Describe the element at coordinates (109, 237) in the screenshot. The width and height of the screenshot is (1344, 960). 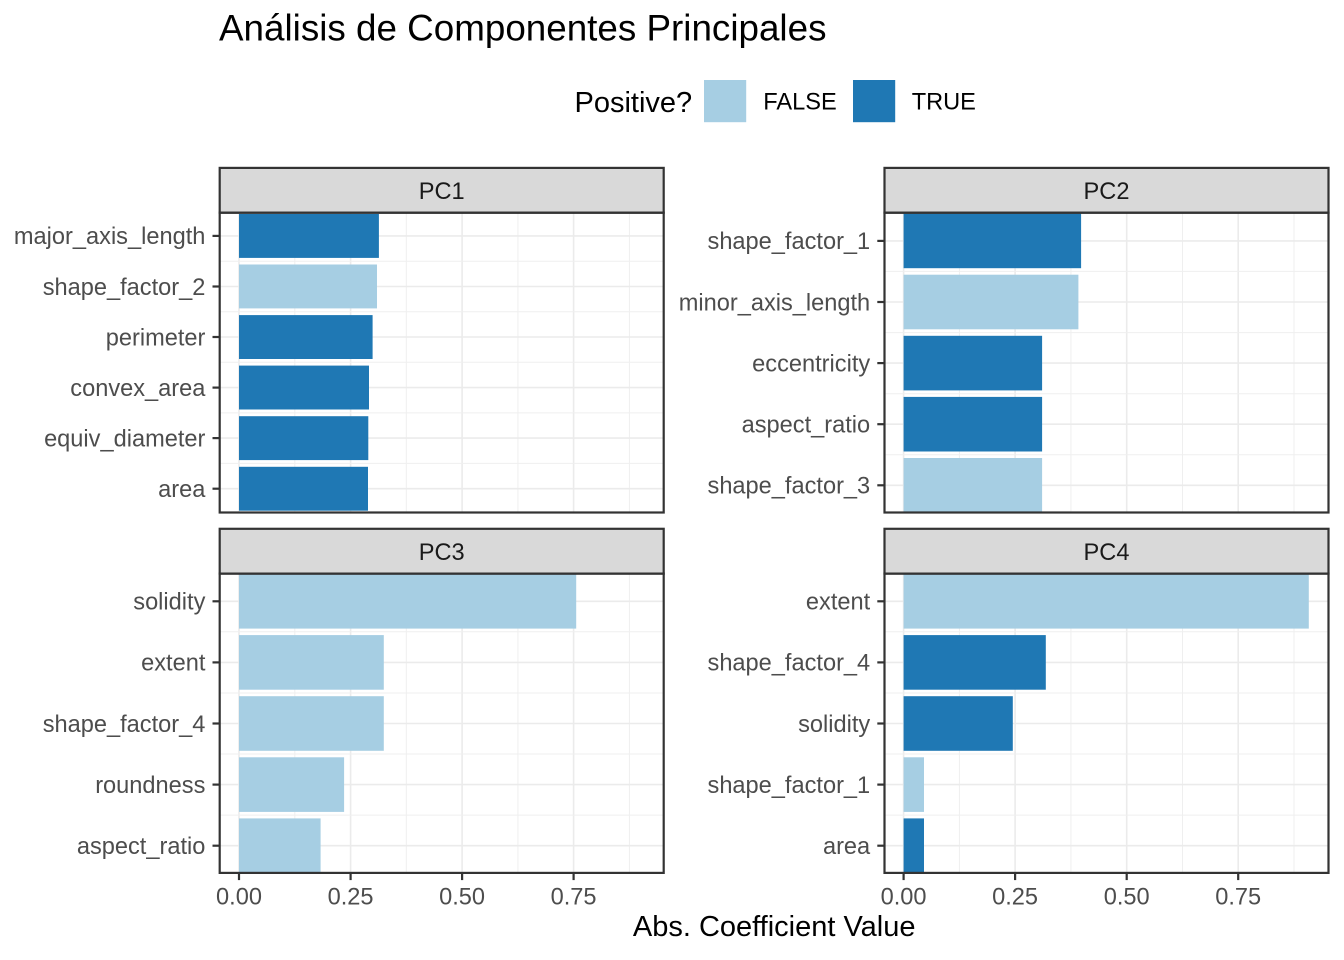
I see `svg-text: major_axis_length` at that location.